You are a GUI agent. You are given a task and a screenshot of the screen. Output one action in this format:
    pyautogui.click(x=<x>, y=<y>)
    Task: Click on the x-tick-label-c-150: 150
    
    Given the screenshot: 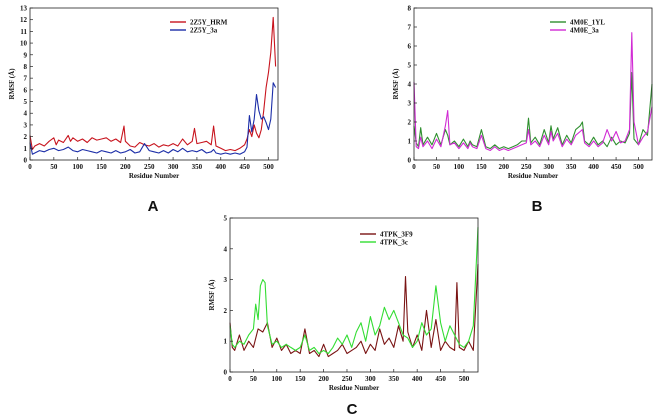 What is the action you would take?
    pyautogui.click(x=300, y=379)
    